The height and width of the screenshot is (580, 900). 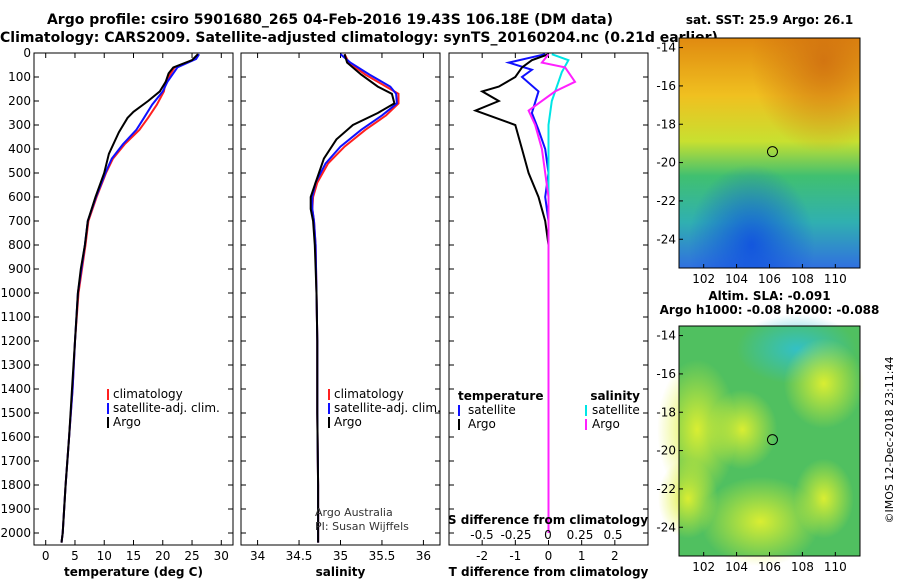 What do you see at coordinates (341, 572) in the screenshot?
I see `x-axis-label: salinity` at bounding box center [341, 572].